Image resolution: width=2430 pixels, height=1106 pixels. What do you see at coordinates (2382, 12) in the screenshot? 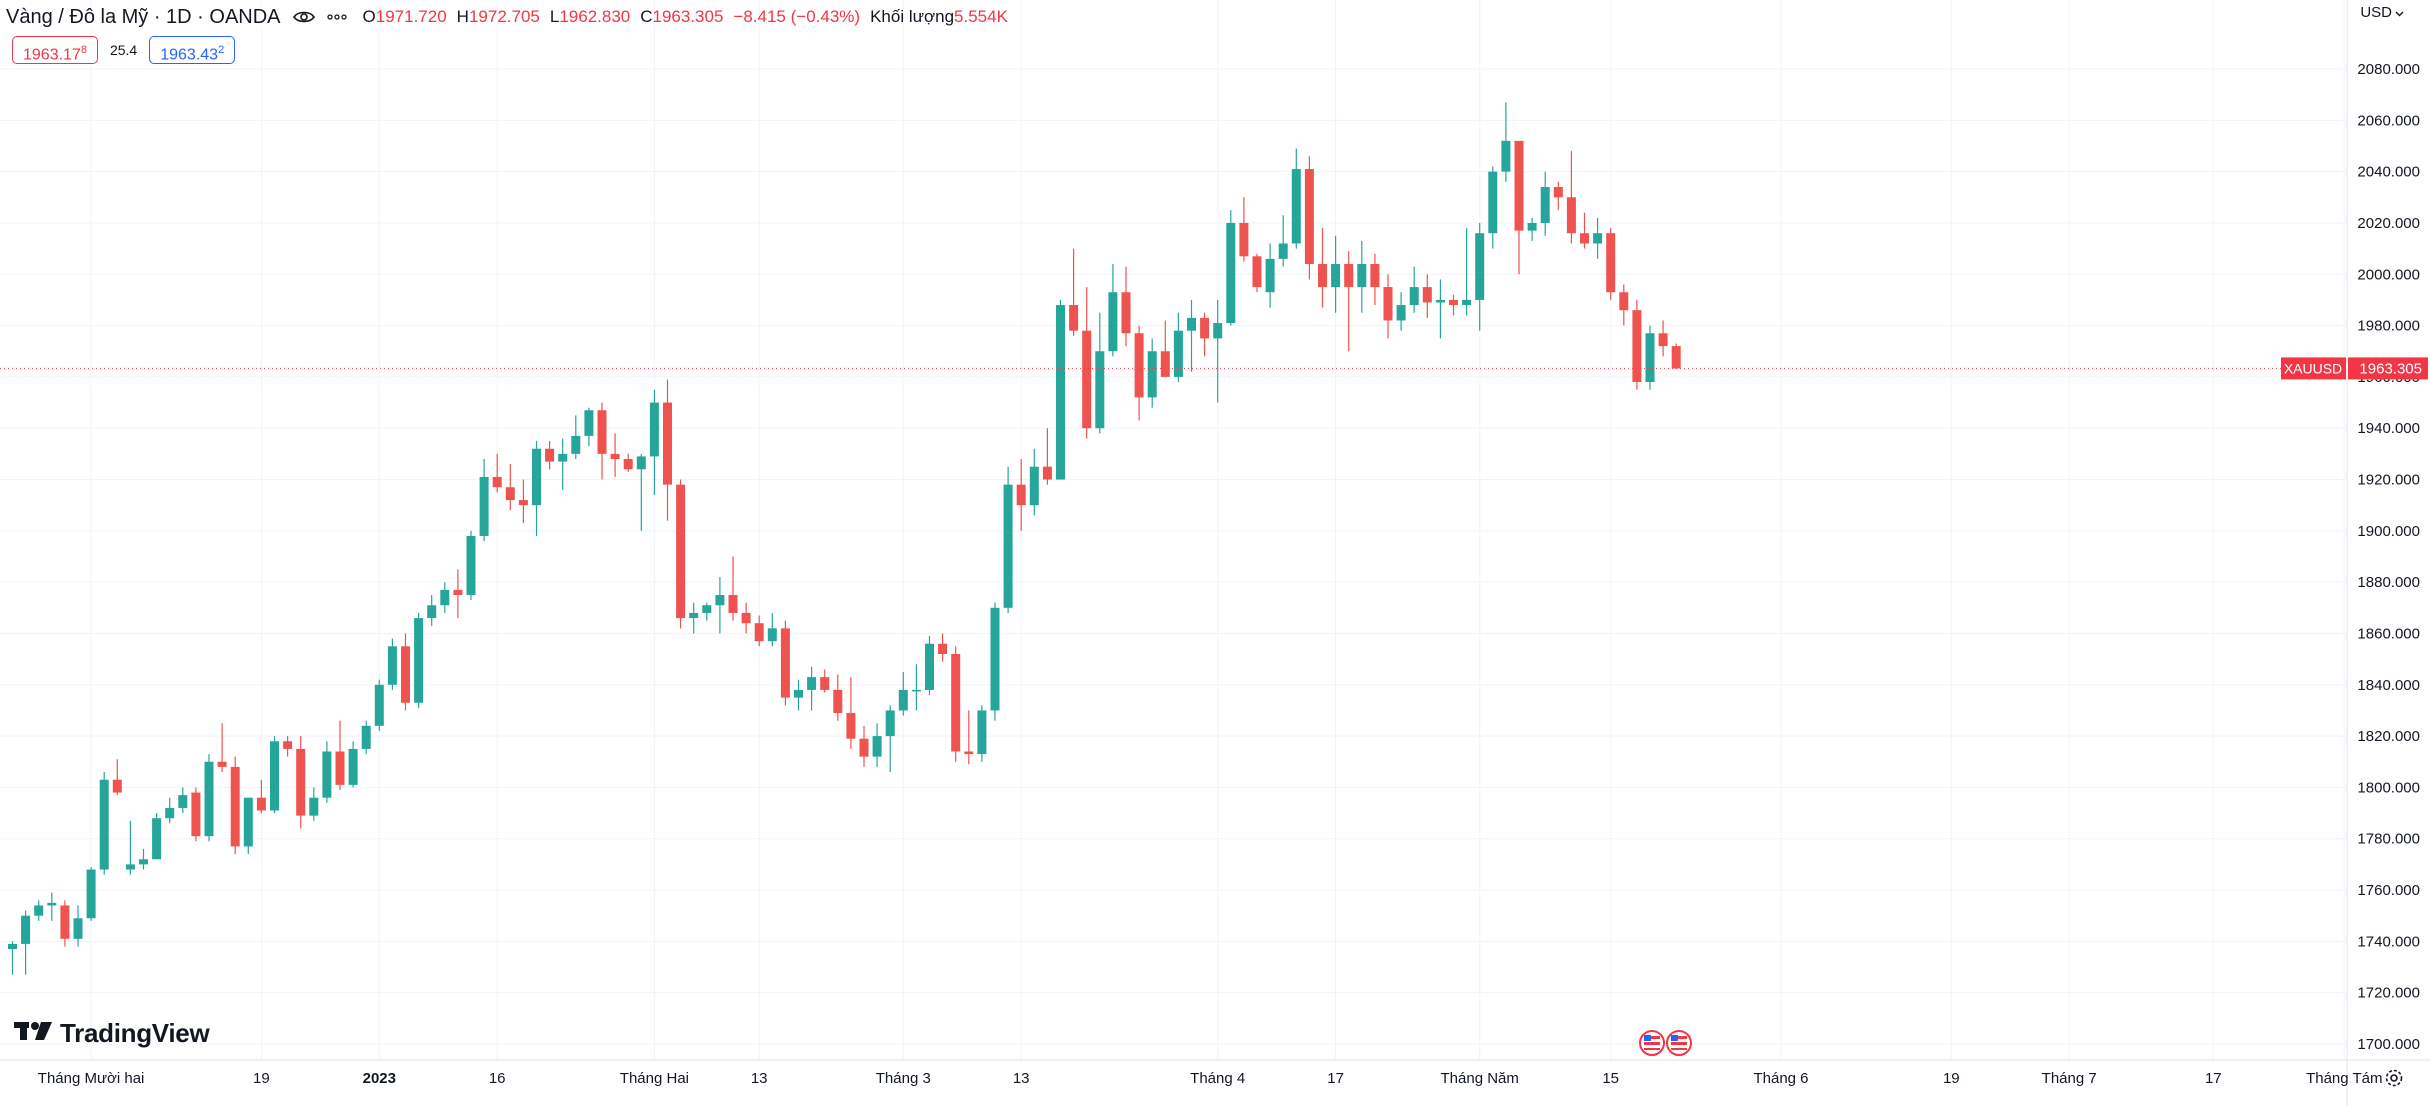
I see `currency-selector: USD` at bounding box center [2382, 12].